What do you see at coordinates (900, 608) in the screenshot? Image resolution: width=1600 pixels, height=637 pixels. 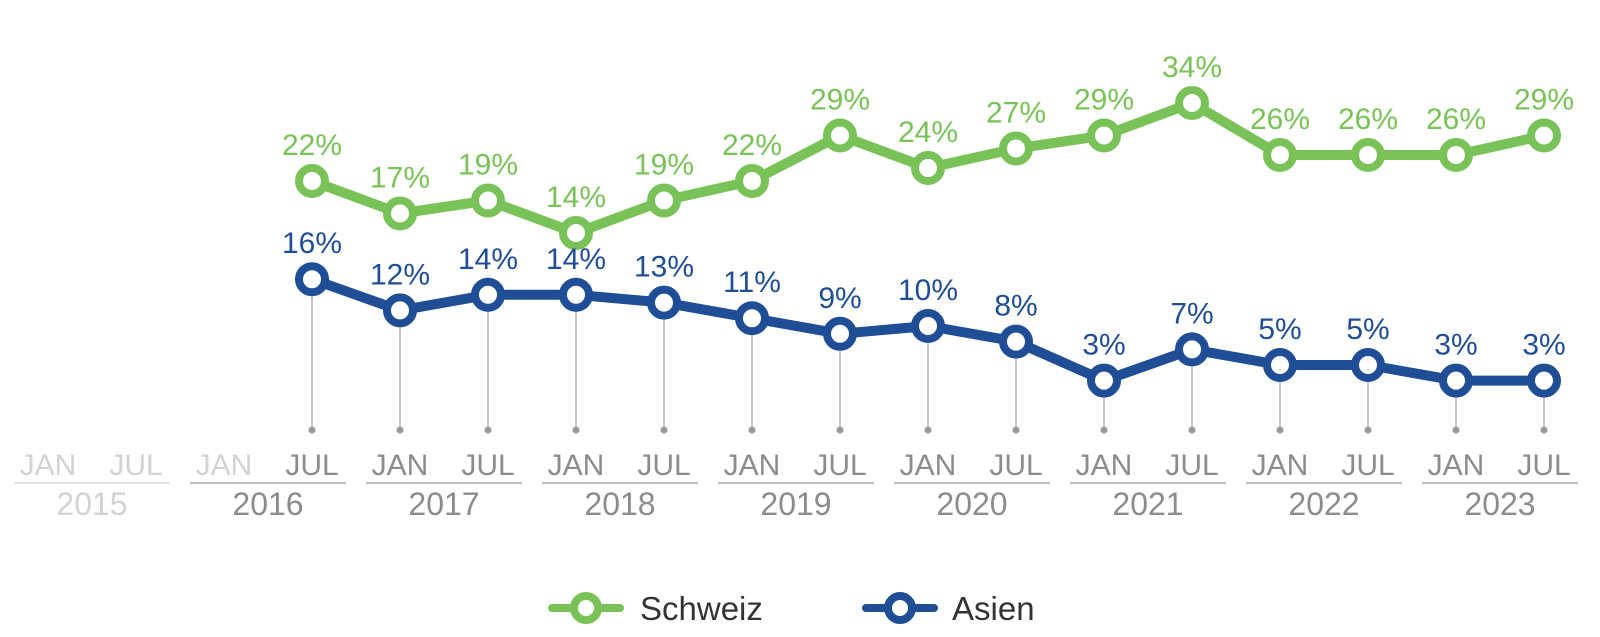 I see `legend-swatch-asien-marker` at bounding box center [900, 608].